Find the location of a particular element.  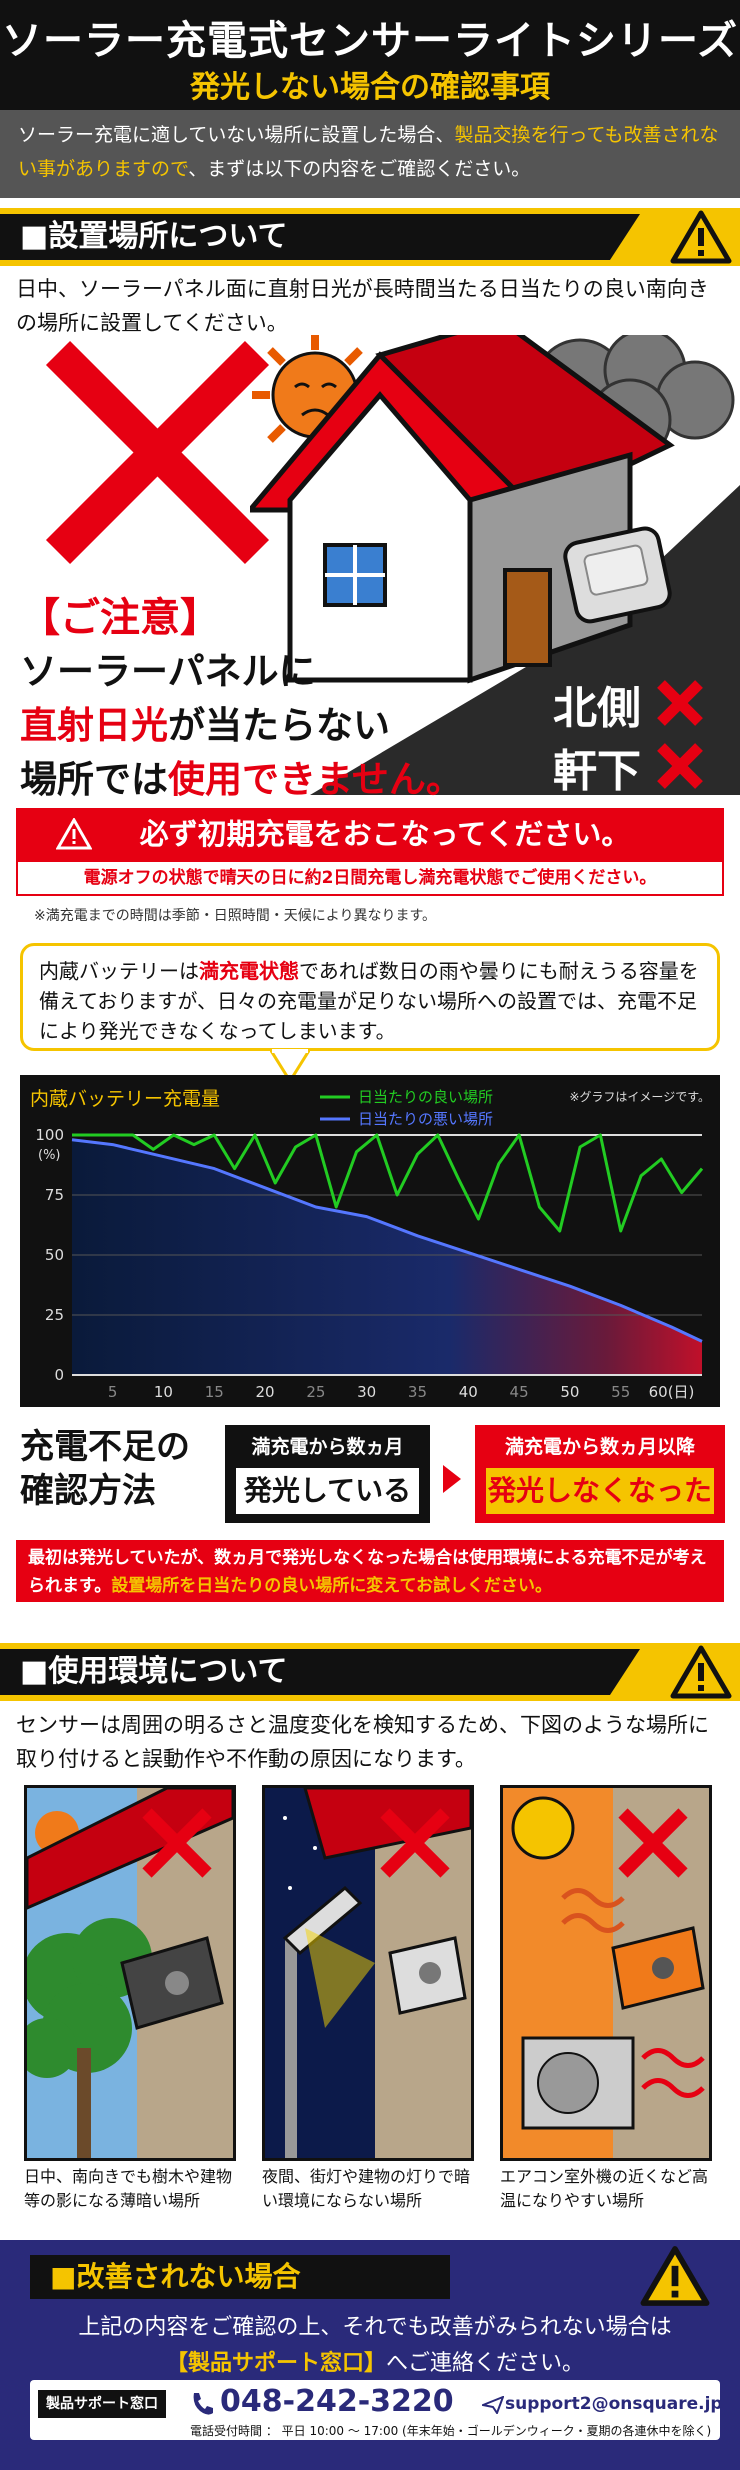

chart-y-tick-label: 75 is located at coordinates (54, 1195).